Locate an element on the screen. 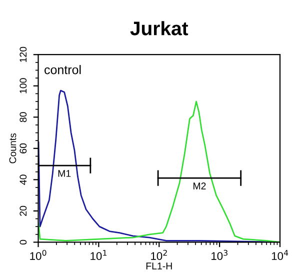 The height and width of the screenshot is (280, 306). y-tick-label: 80 is located at coordinates (23, 117).